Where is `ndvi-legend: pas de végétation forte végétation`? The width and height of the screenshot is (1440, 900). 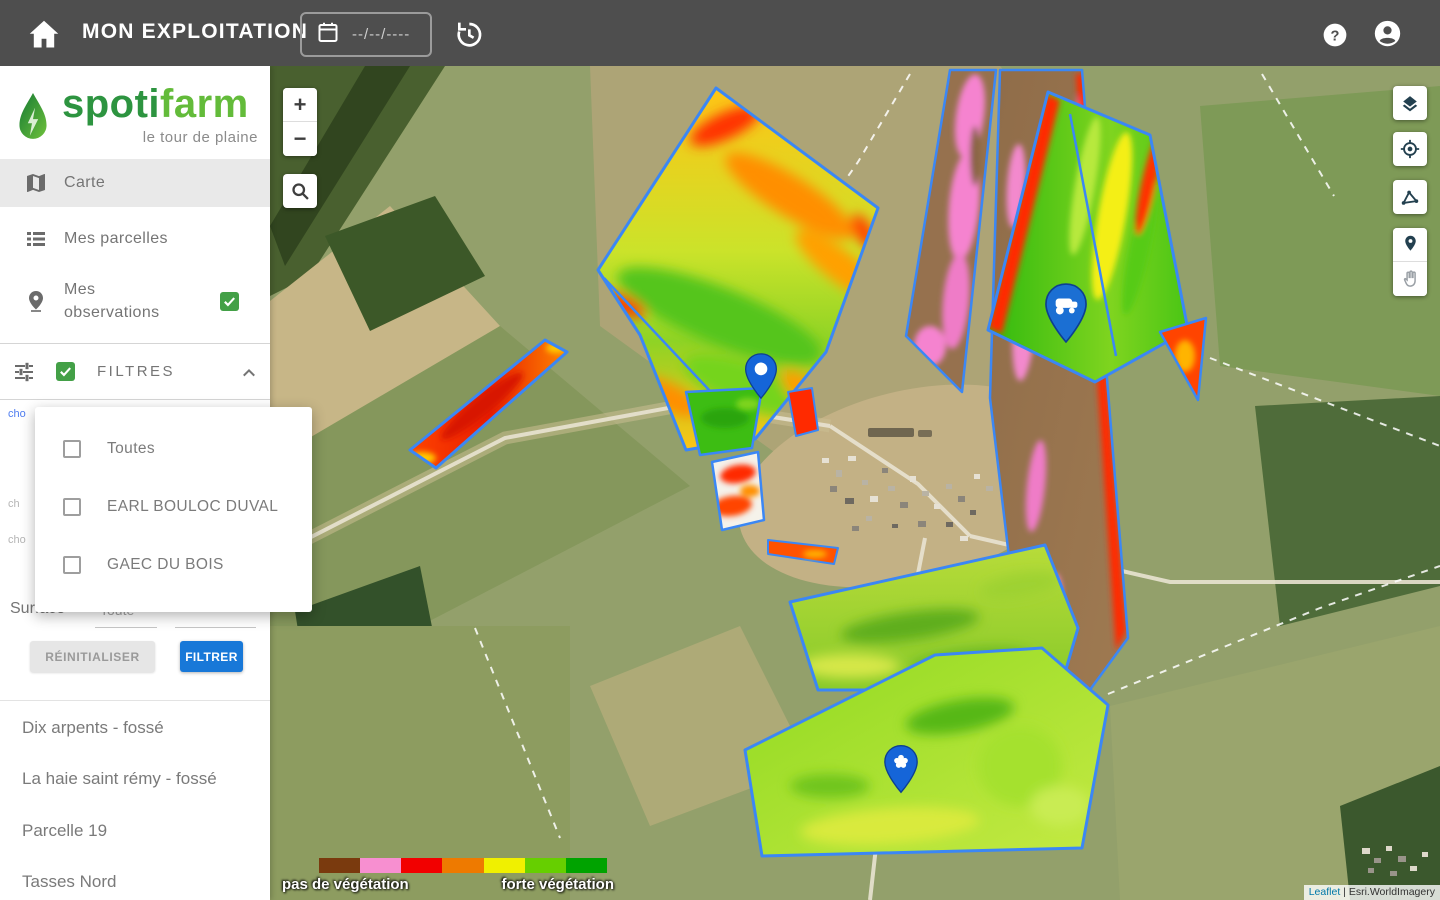
ndvi-legend: pas de végétation forte végétation is located at coordinates (448, 875).